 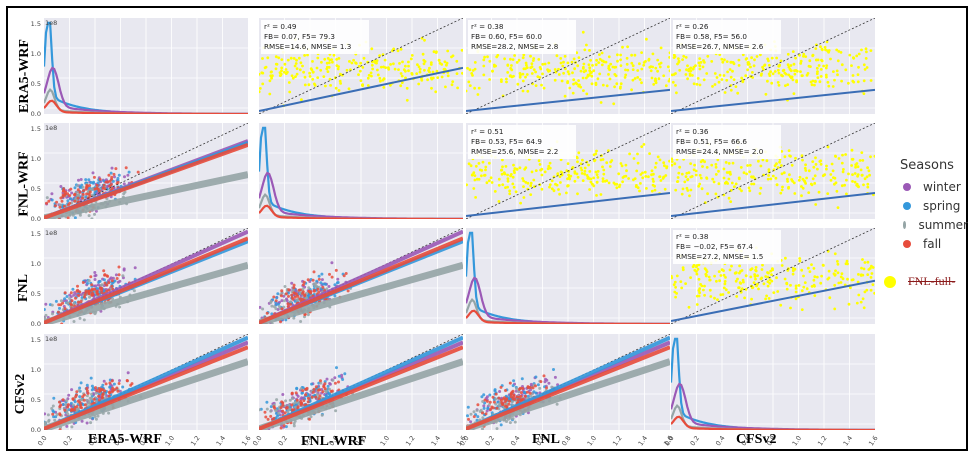 I want to click on y-tick-label: 0.0, so click(x=36, y=430).